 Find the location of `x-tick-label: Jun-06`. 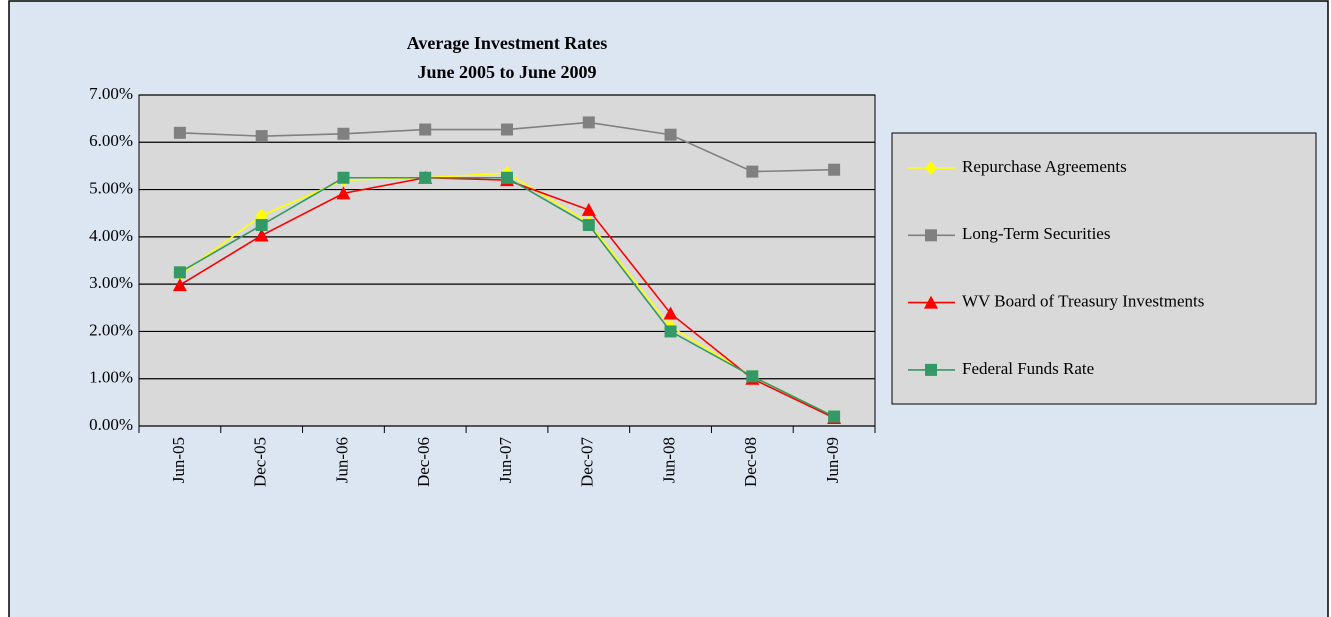

x-tick-label: Jun-06 is located at coordinates (341, 460).